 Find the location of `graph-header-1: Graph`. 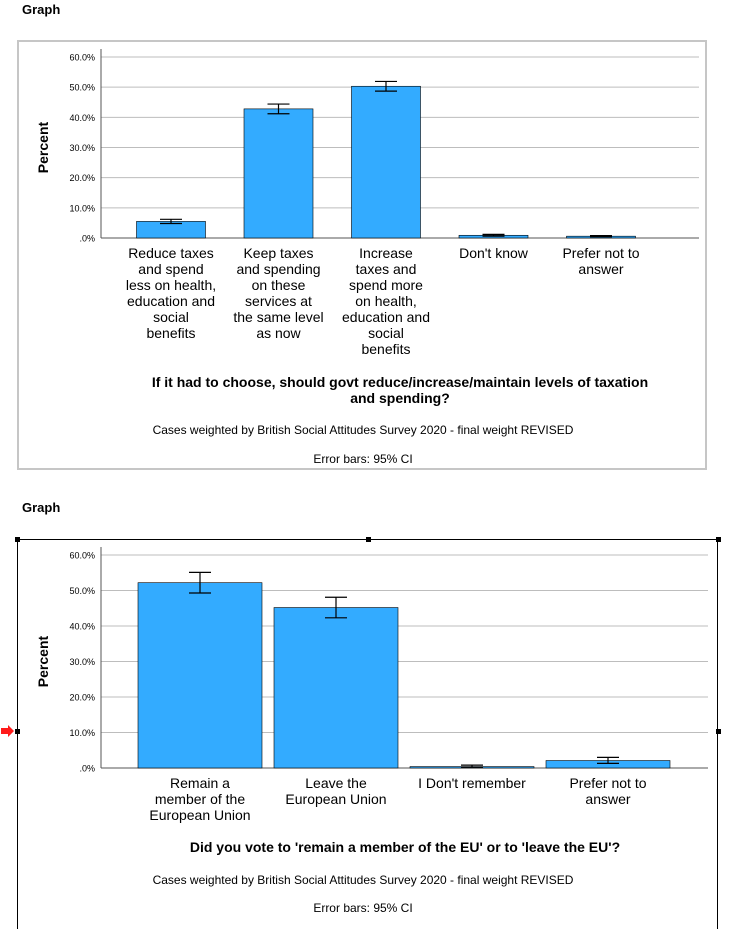

graph-header-1: Graph is located at coordinates (41, 9).